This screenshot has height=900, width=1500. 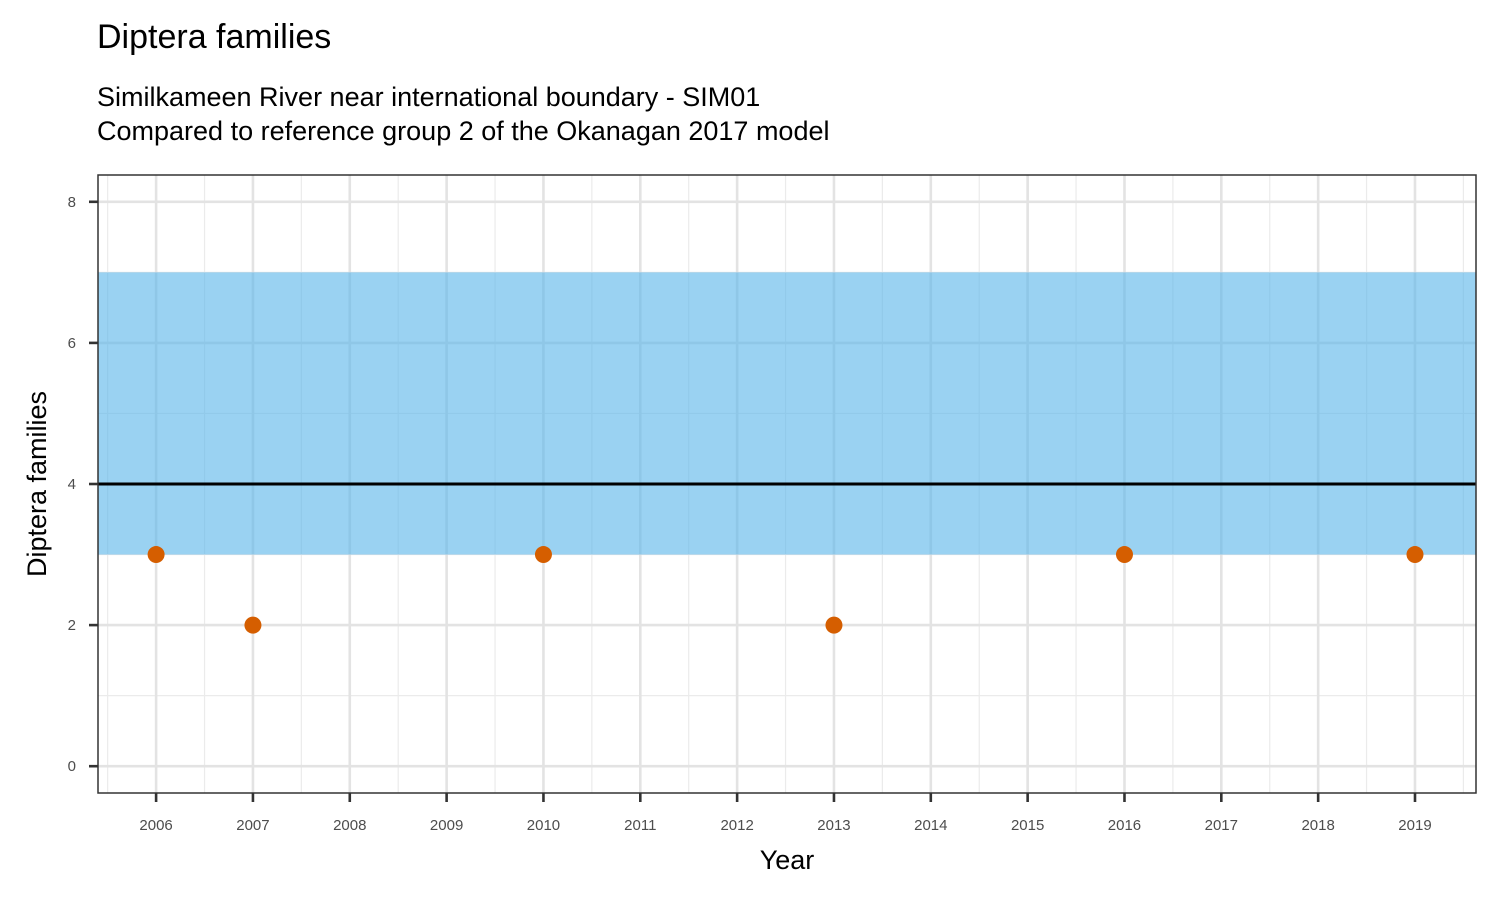 What do you see at coordinates (37, 484) in the screenshot?
I see `y-axis-title: Diptera families` at bounding box center [37, 484].